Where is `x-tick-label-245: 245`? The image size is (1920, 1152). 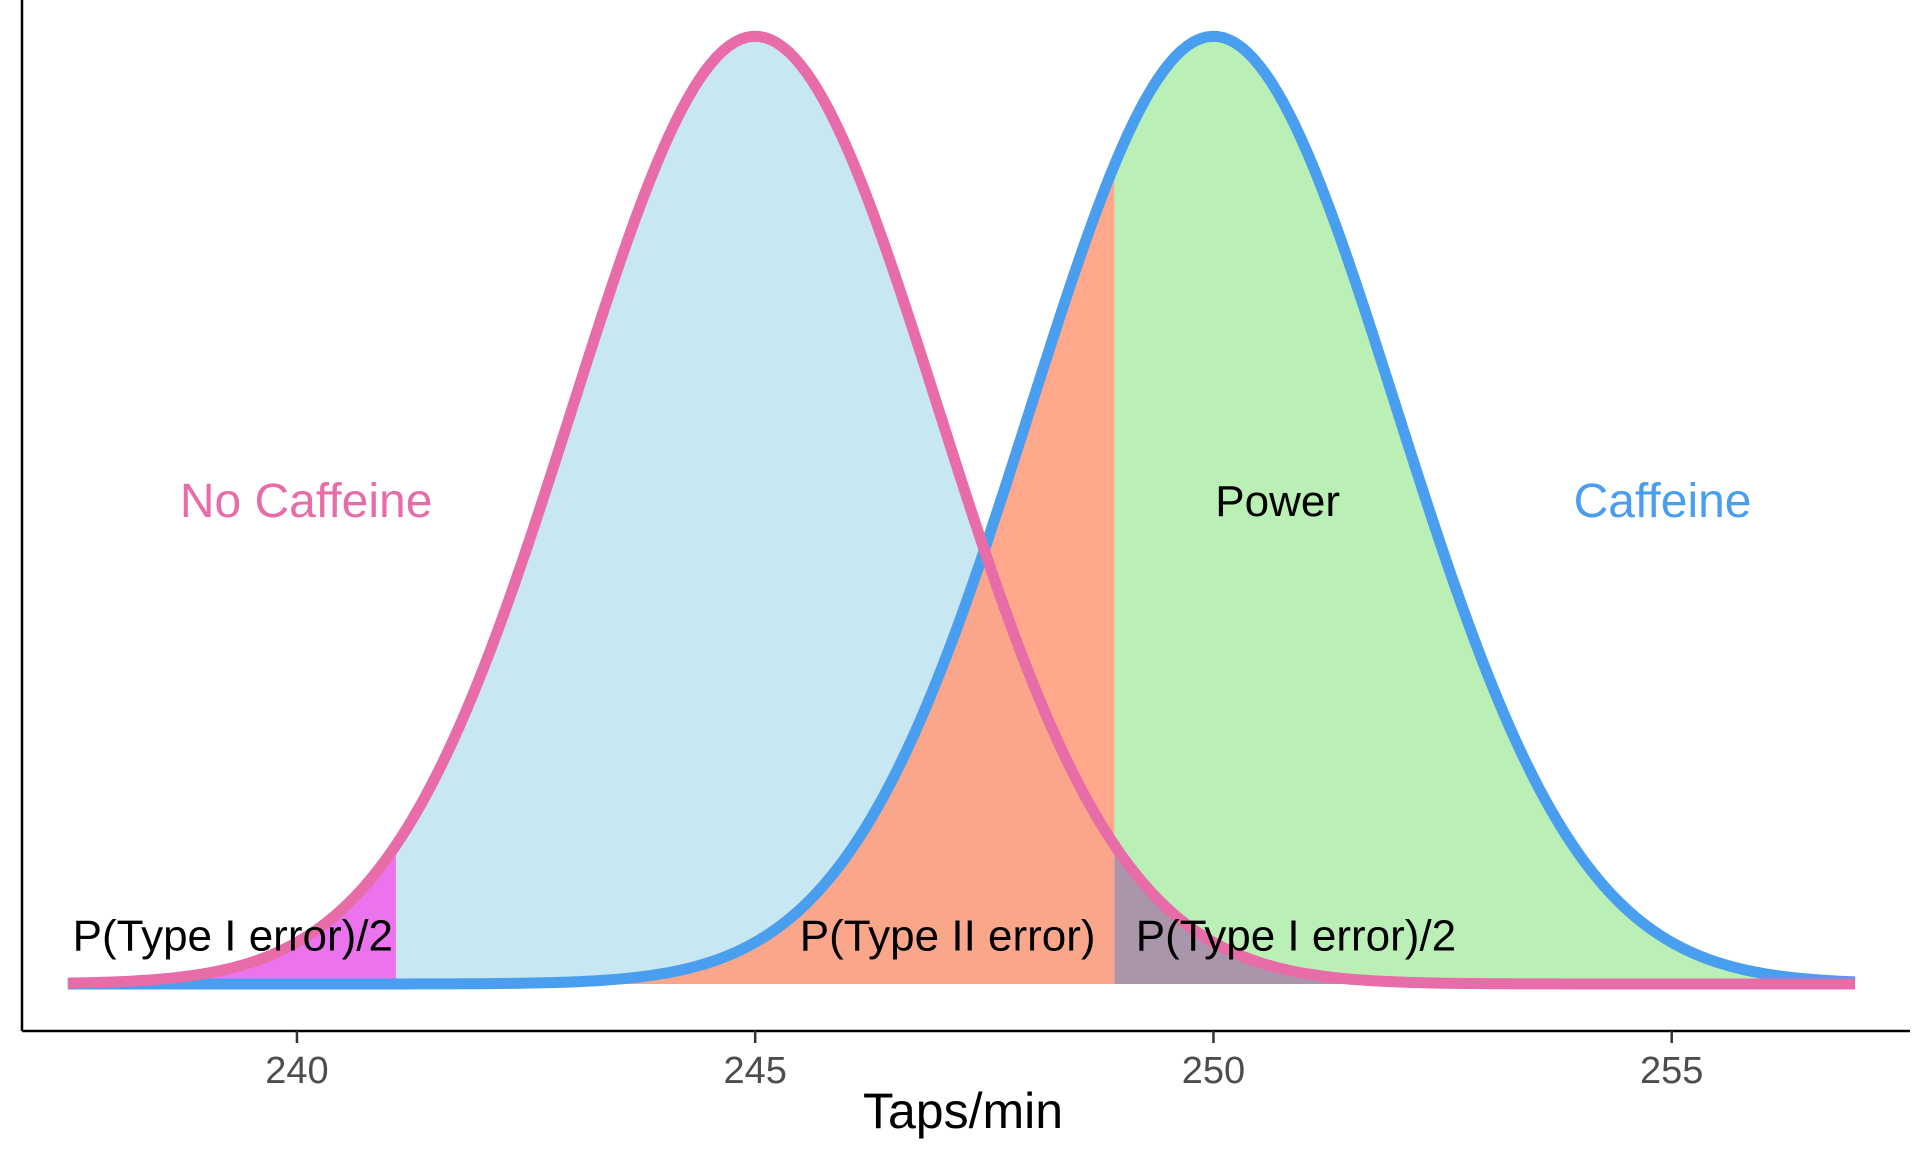 x-tick-label-245: 245 is located at coordinates (755, 1071).